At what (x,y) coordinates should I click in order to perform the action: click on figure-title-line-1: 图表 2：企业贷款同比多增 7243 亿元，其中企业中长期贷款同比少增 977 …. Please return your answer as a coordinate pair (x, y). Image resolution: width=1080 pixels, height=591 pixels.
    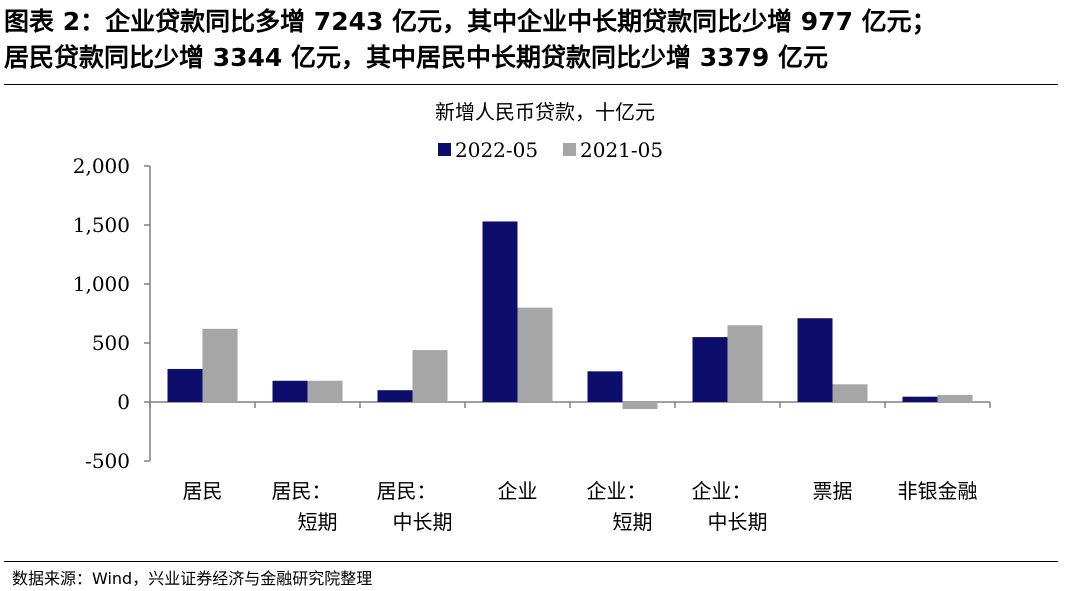
    Looking at the image, I should click on (470, 21).